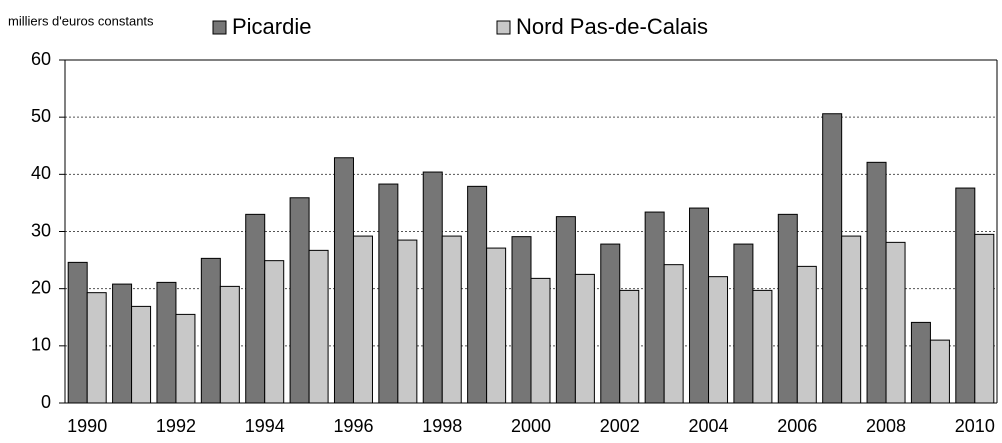 The image size is (1002, 443). I want to click on legend-label: Picardie, so click(271, 26).